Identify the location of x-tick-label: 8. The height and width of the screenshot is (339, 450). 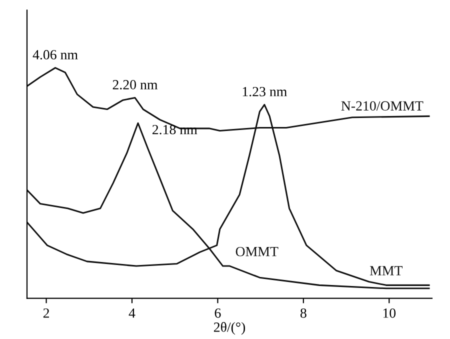
(303, 313).